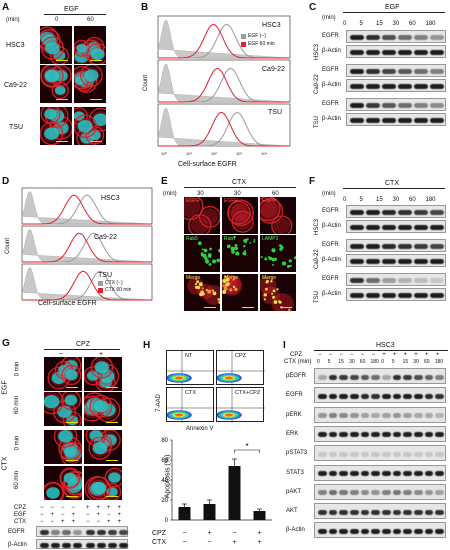 This screenshot has height=550, width=450. What do you see at coordinates (331, 119) in the screenshot?
I see `pc-band-label: β-Actin` at bounding box center [331, 119].